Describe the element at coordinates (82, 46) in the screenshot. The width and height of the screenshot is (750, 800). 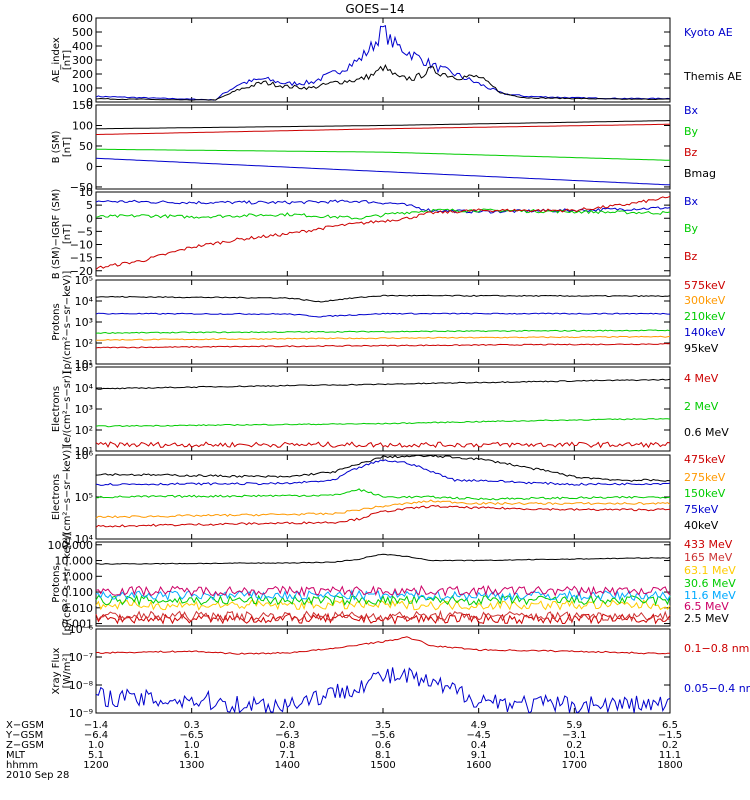
I see `panel-1-ytick-label: 400` at that location.